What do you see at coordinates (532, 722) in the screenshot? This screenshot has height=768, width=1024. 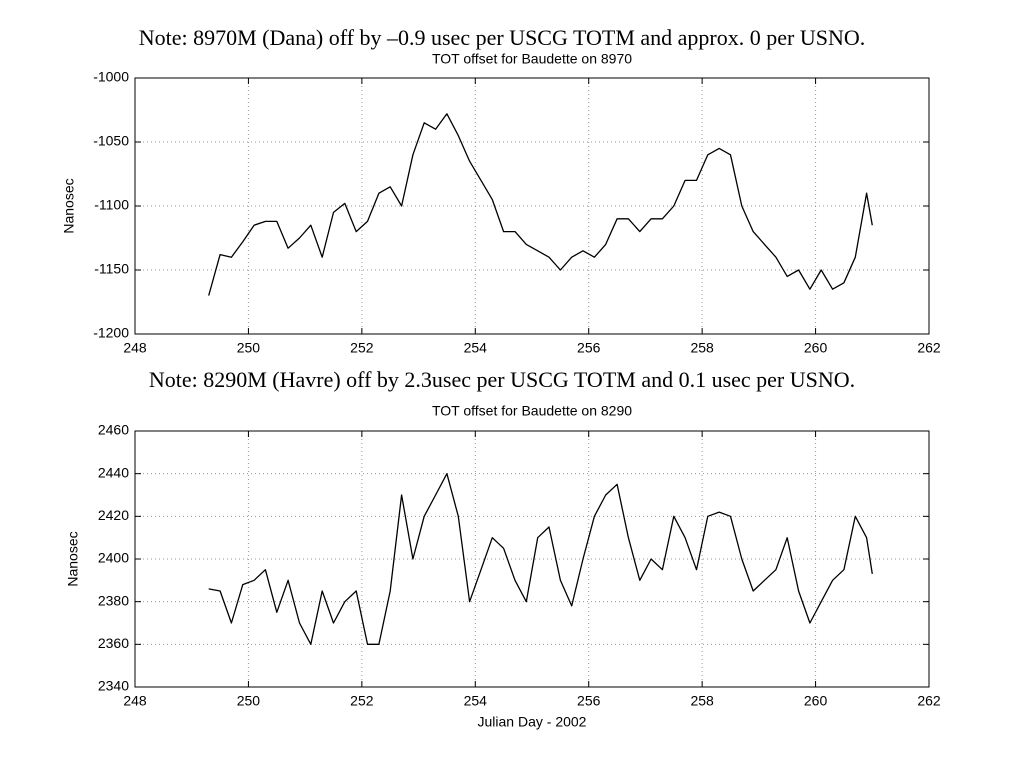 I see `x-axis-label: Julian Day - 2002` at bounding box center [532, 722].